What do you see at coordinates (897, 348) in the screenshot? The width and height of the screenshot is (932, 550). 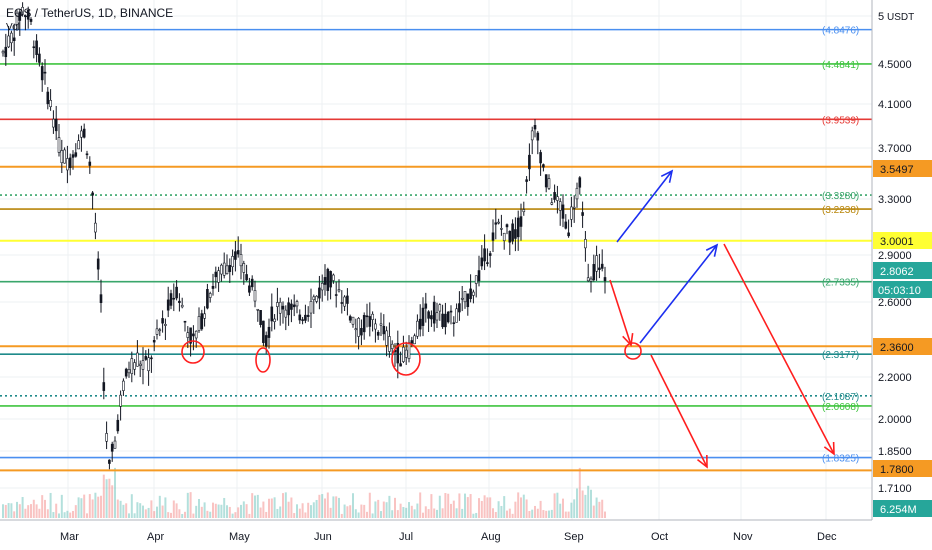 I see `price-badge-text: 2.3600` at bounding box center [897, 348].